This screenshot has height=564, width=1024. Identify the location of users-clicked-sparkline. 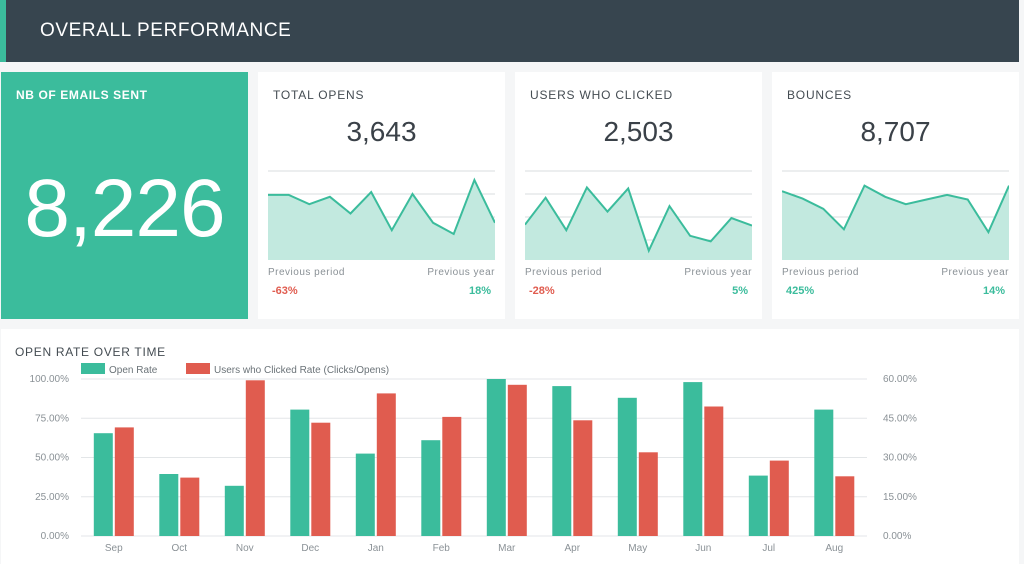
(638, 215).